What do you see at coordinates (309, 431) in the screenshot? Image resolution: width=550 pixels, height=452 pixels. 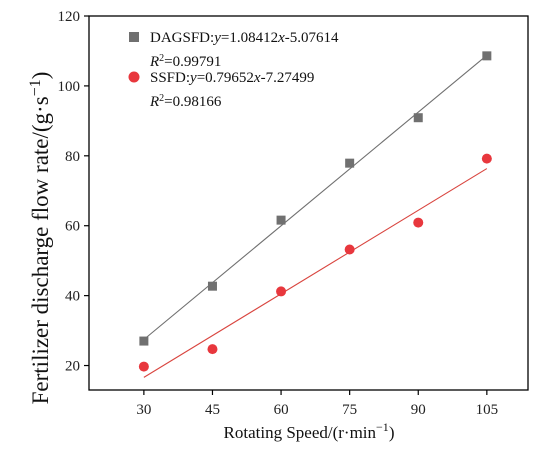 I see `x-axis-label: Rotating Speed/(r·min−1)` at bounding box center [309, 431].